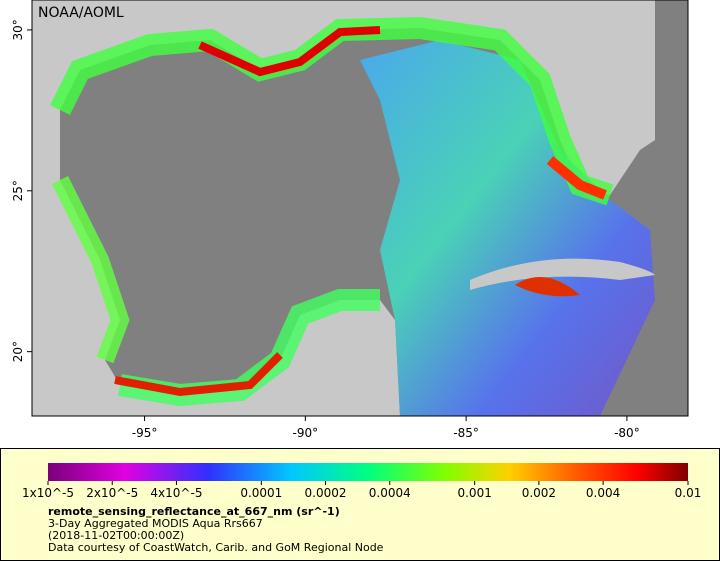 The image size is (720, 561). What do you see at coordinates (48, 493) in the screenshot?
I see `colorbar-tick-label: 1x10^-5` at bounding box center [48, 493].